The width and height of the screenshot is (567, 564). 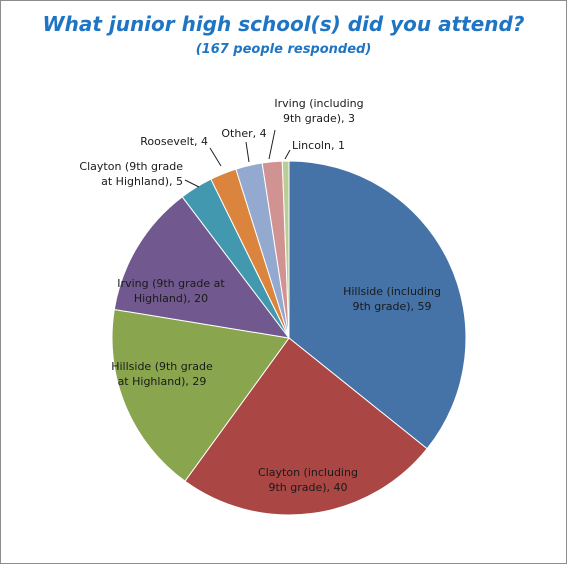 I want to click on slice-label-line: Highland), 20, so click(x=171, y=298).